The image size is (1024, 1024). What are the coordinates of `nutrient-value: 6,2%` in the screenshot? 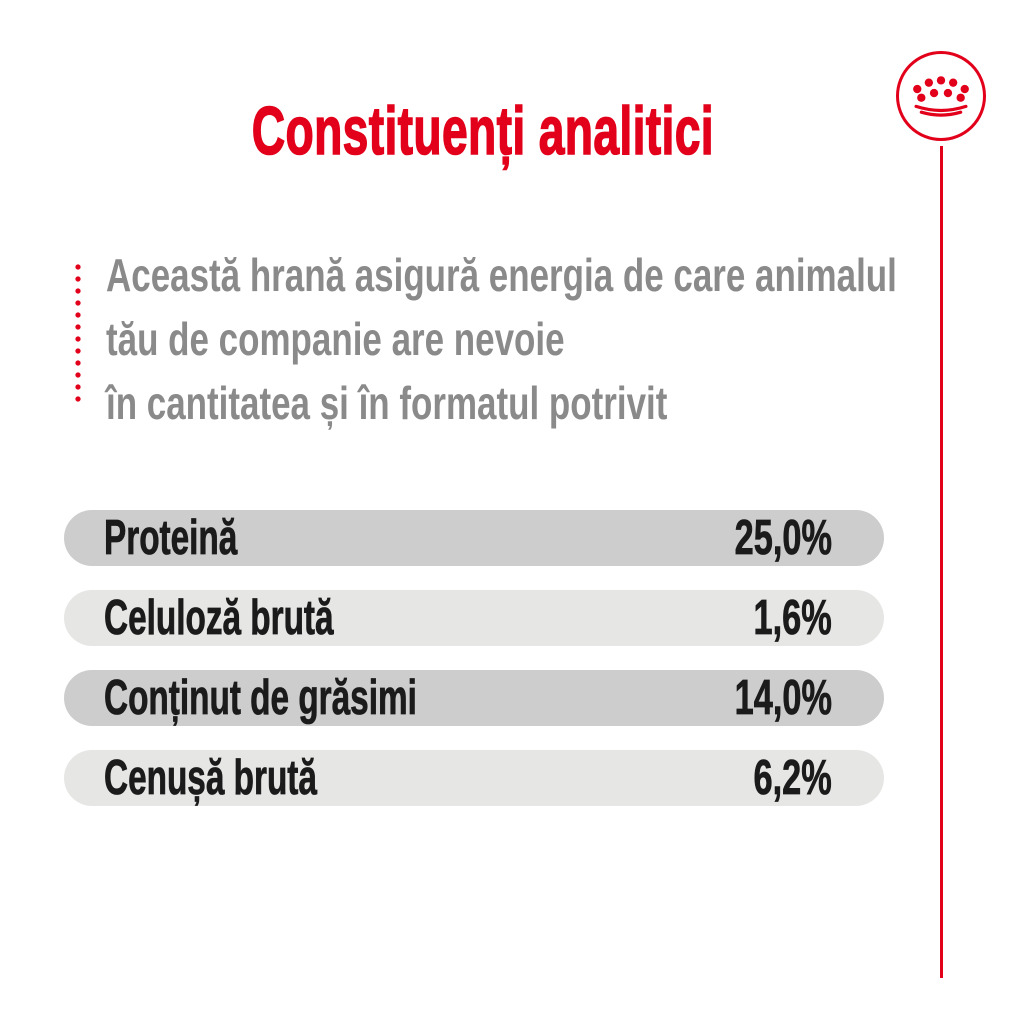 It's located at (793, 778).